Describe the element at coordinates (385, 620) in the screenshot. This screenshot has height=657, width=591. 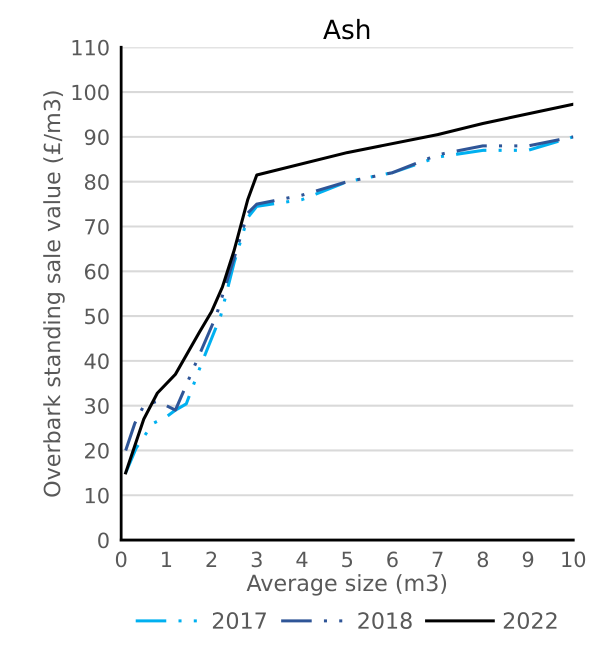
I see `legend-label: 2018` at that location.